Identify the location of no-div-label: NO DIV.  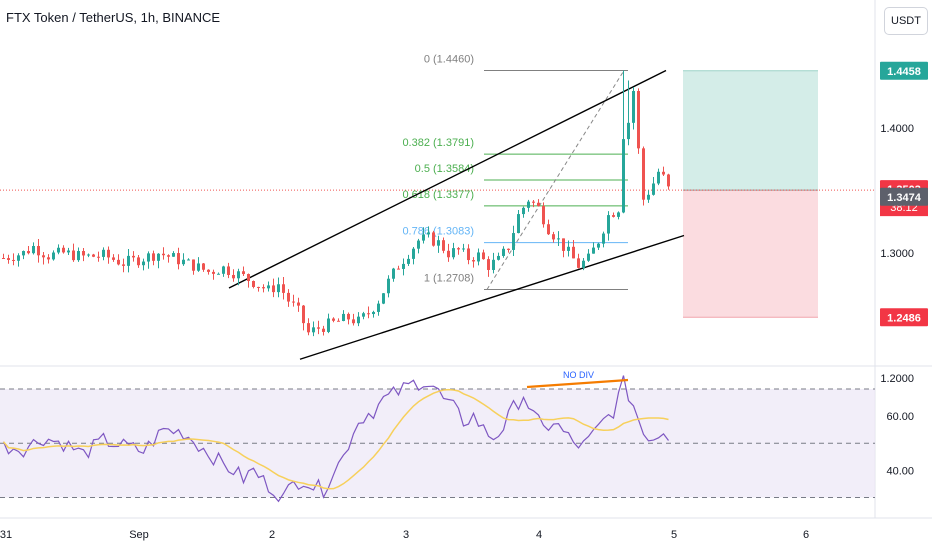
(578, 375).